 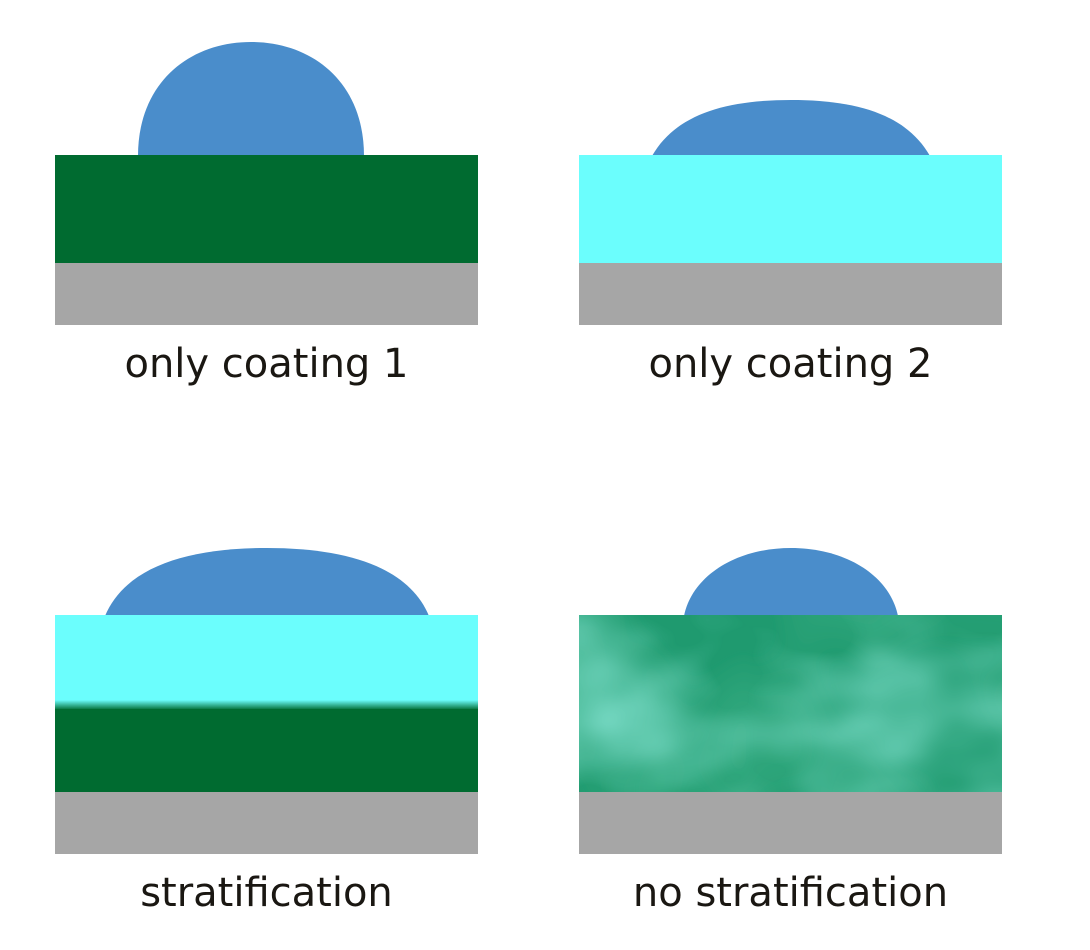 I want to click on caption-coating-1-only: only coating 1, so click(x=266, y=364).